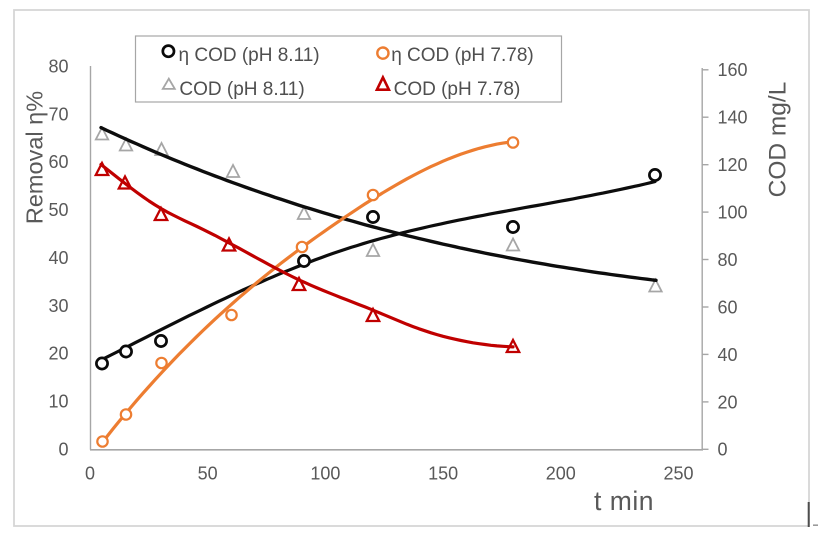 This screenshot has width=818, height=540. I want to click on svg-text: COD (pH 8.11), so click(241, 89).